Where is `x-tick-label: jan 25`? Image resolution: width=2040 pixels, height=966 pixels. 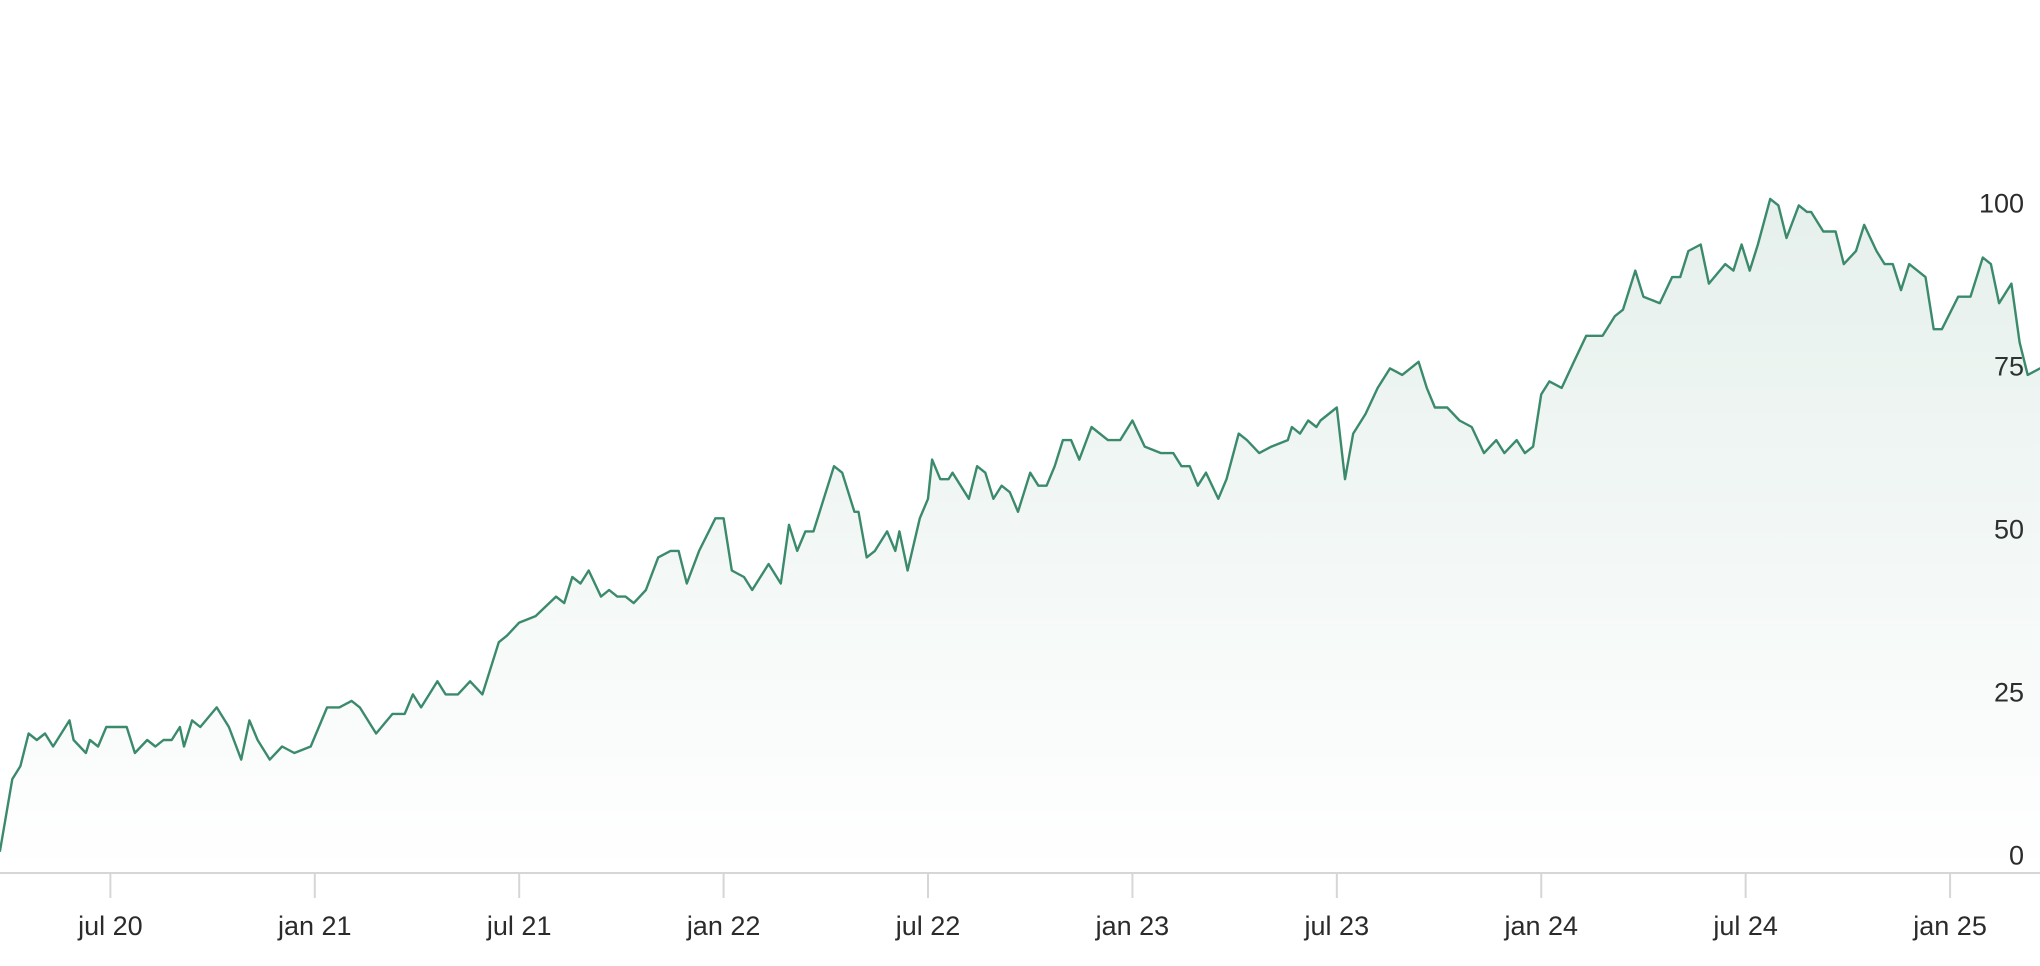
x-tick-label: jan 25 is located at coordinates (1949, 926).